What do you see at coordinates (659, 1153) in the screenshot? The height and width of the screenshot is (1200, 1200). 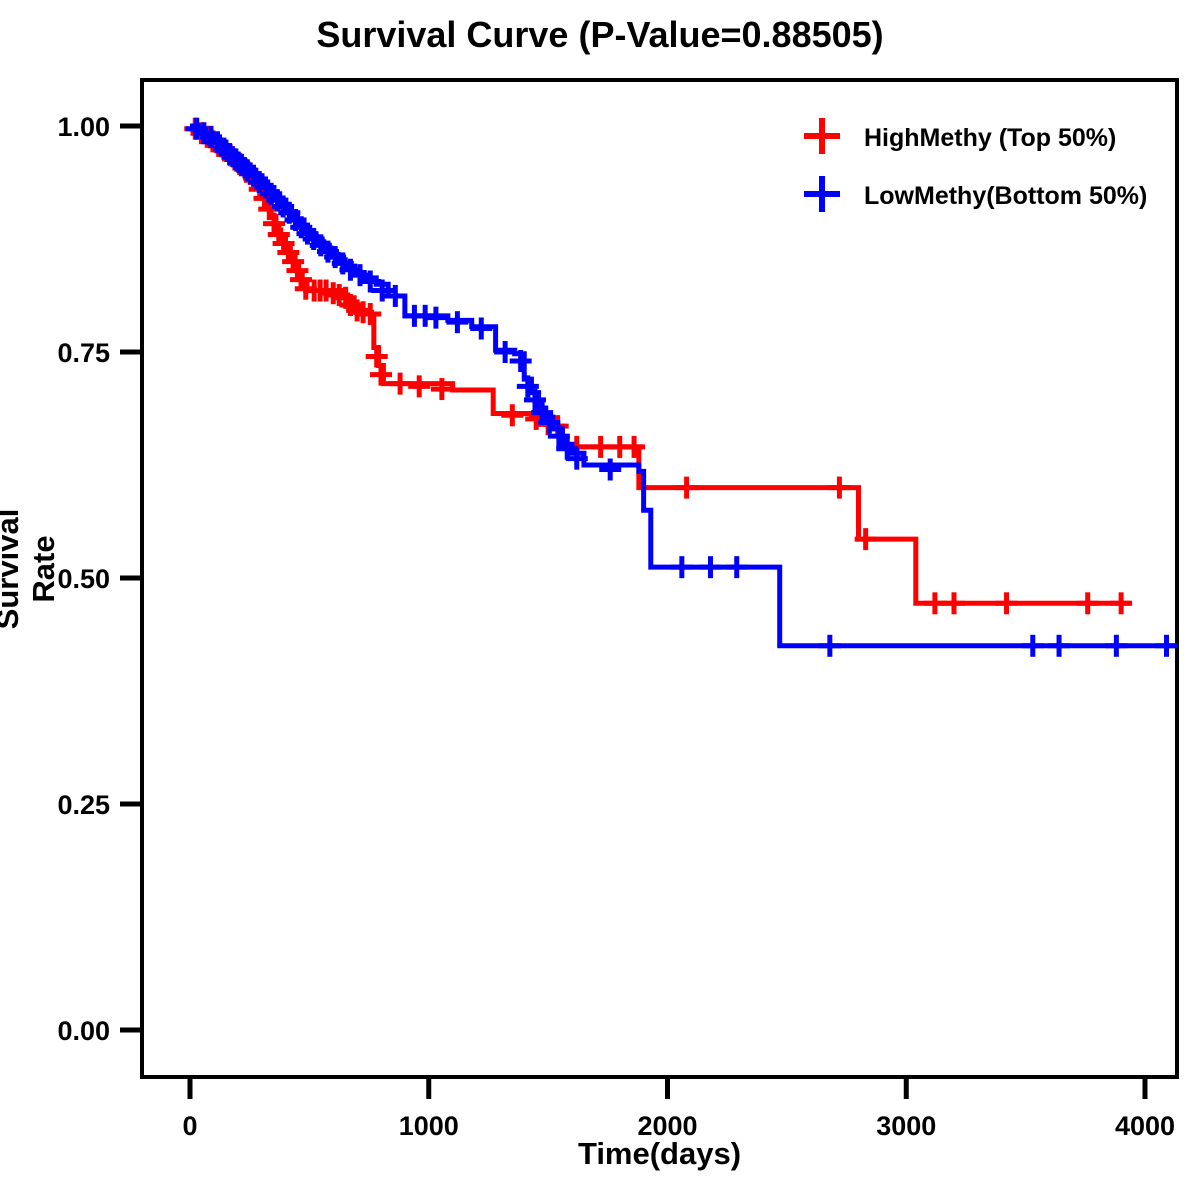 I see `x-axis-label: Time(days)` at bounding box center [659, 1153].